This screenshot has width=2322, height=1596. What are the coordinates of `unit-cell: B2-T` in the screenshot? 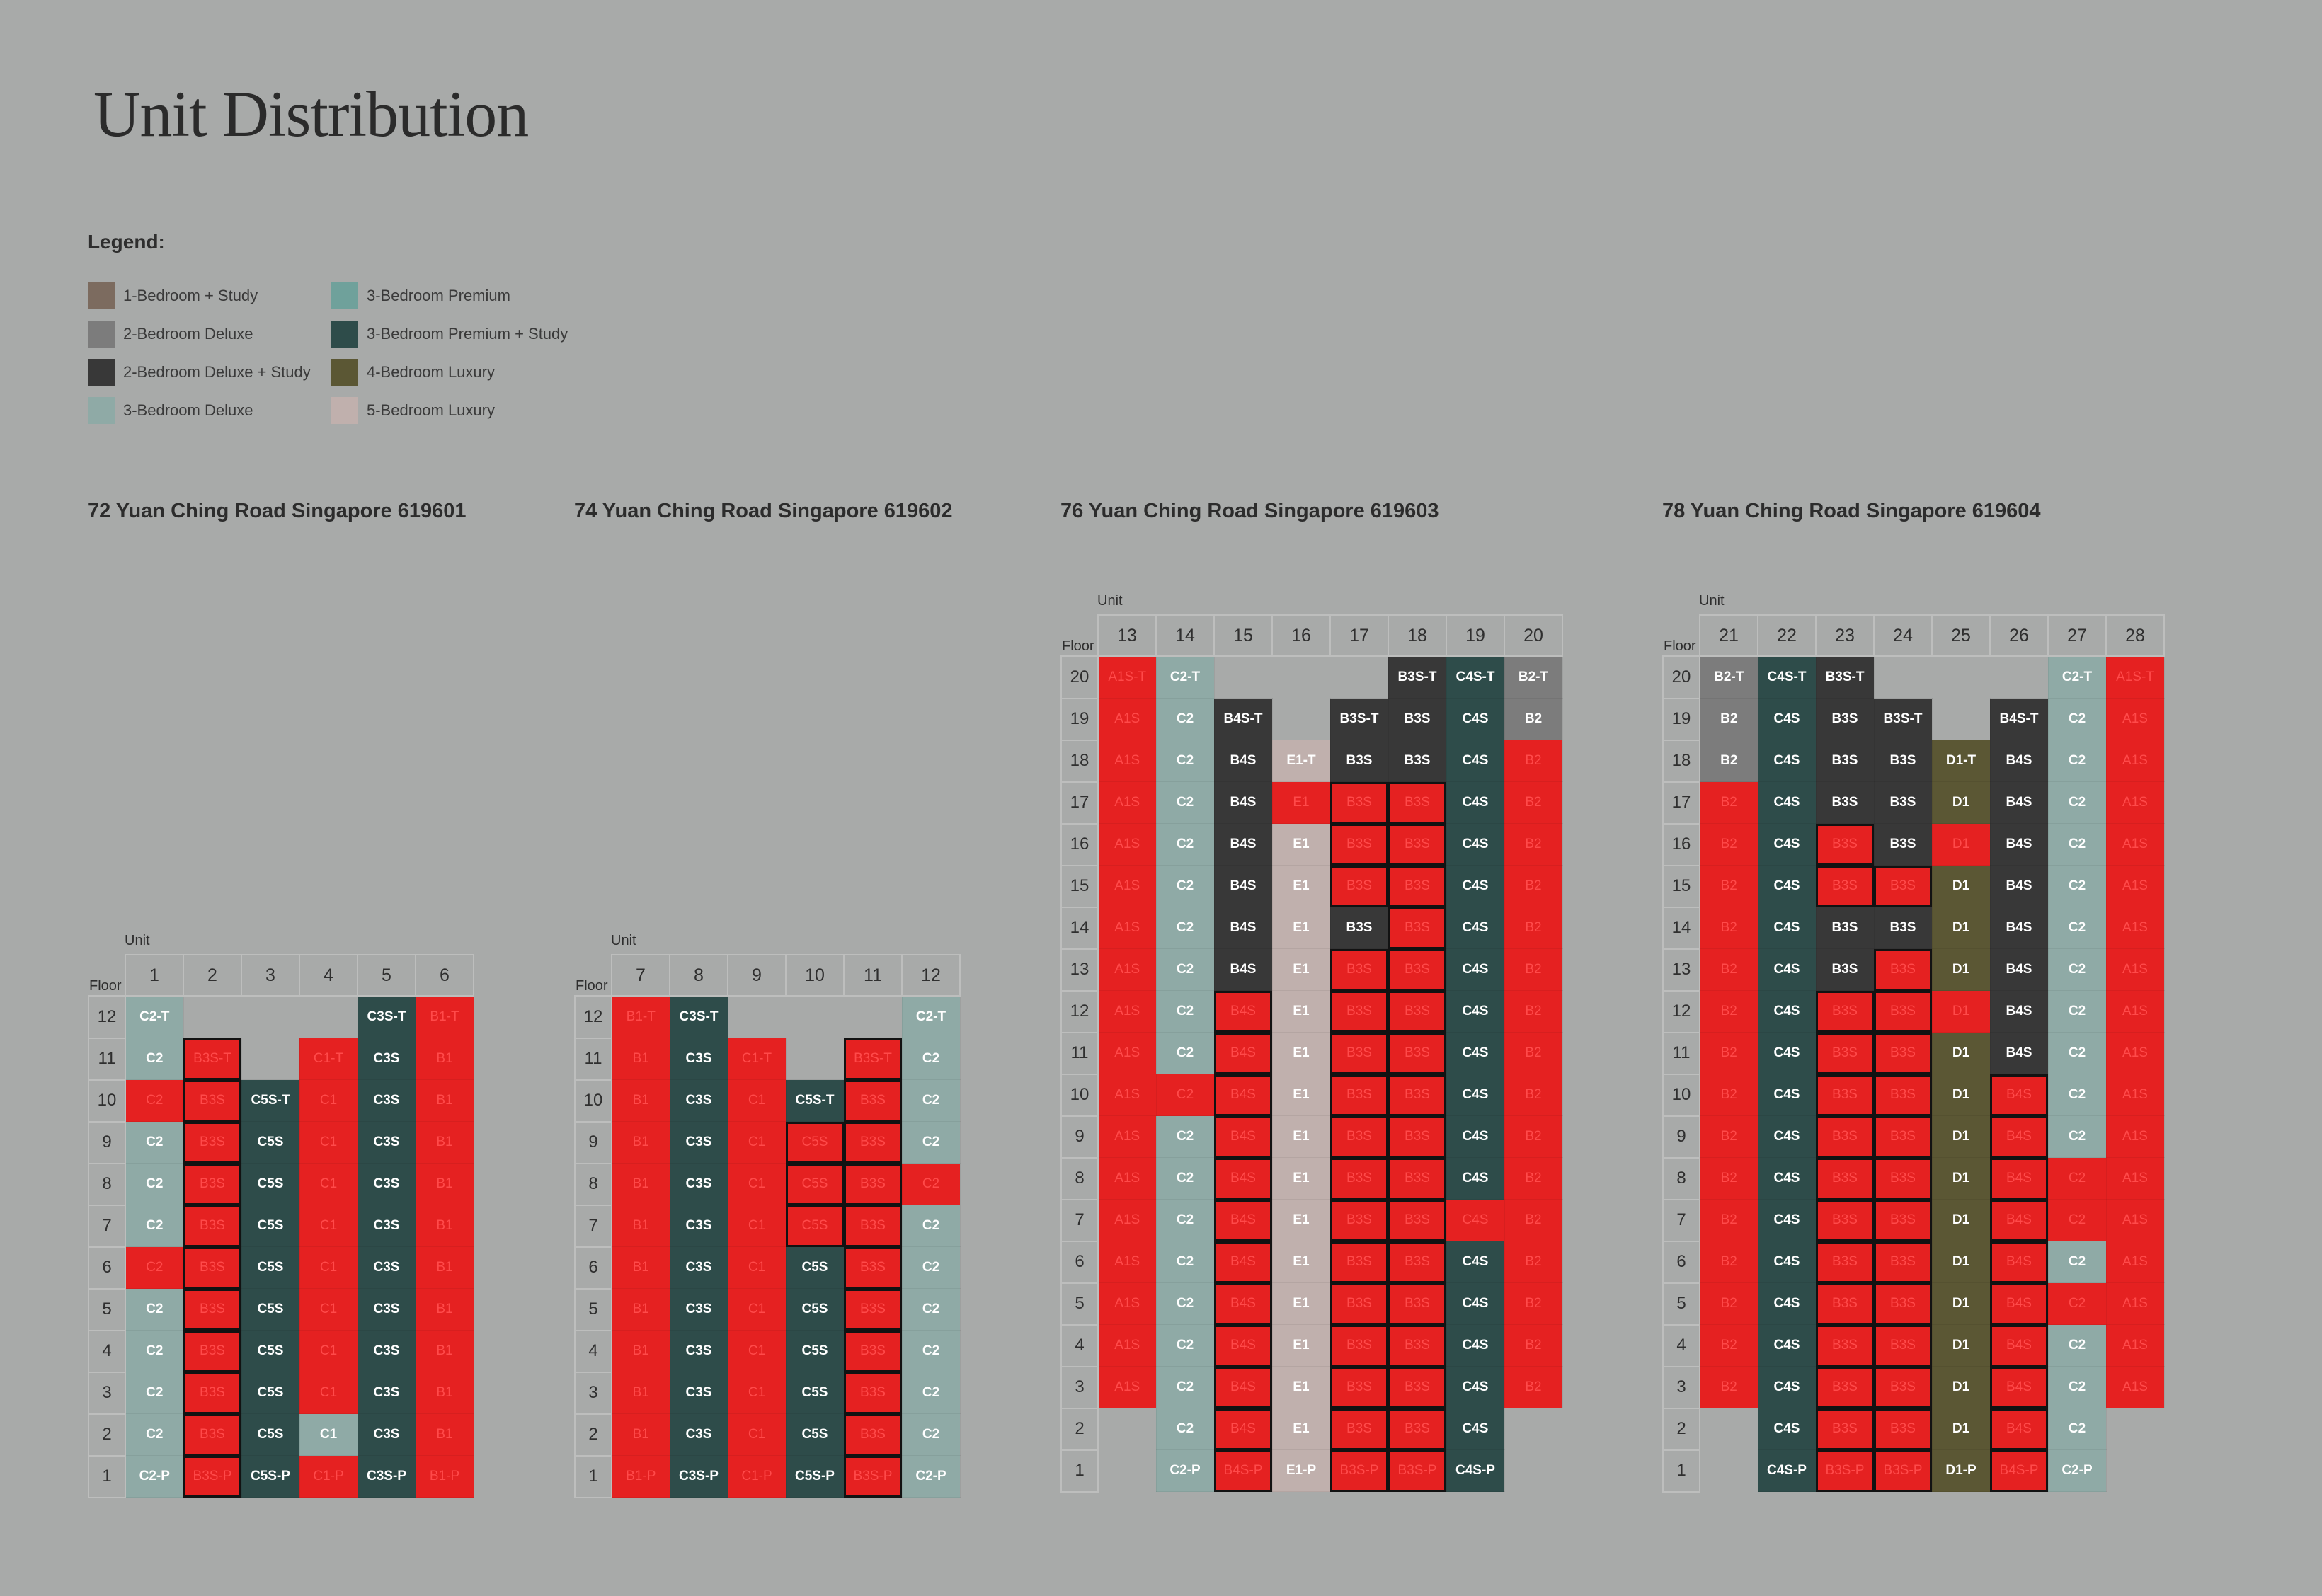 It's located at (1533, 677).